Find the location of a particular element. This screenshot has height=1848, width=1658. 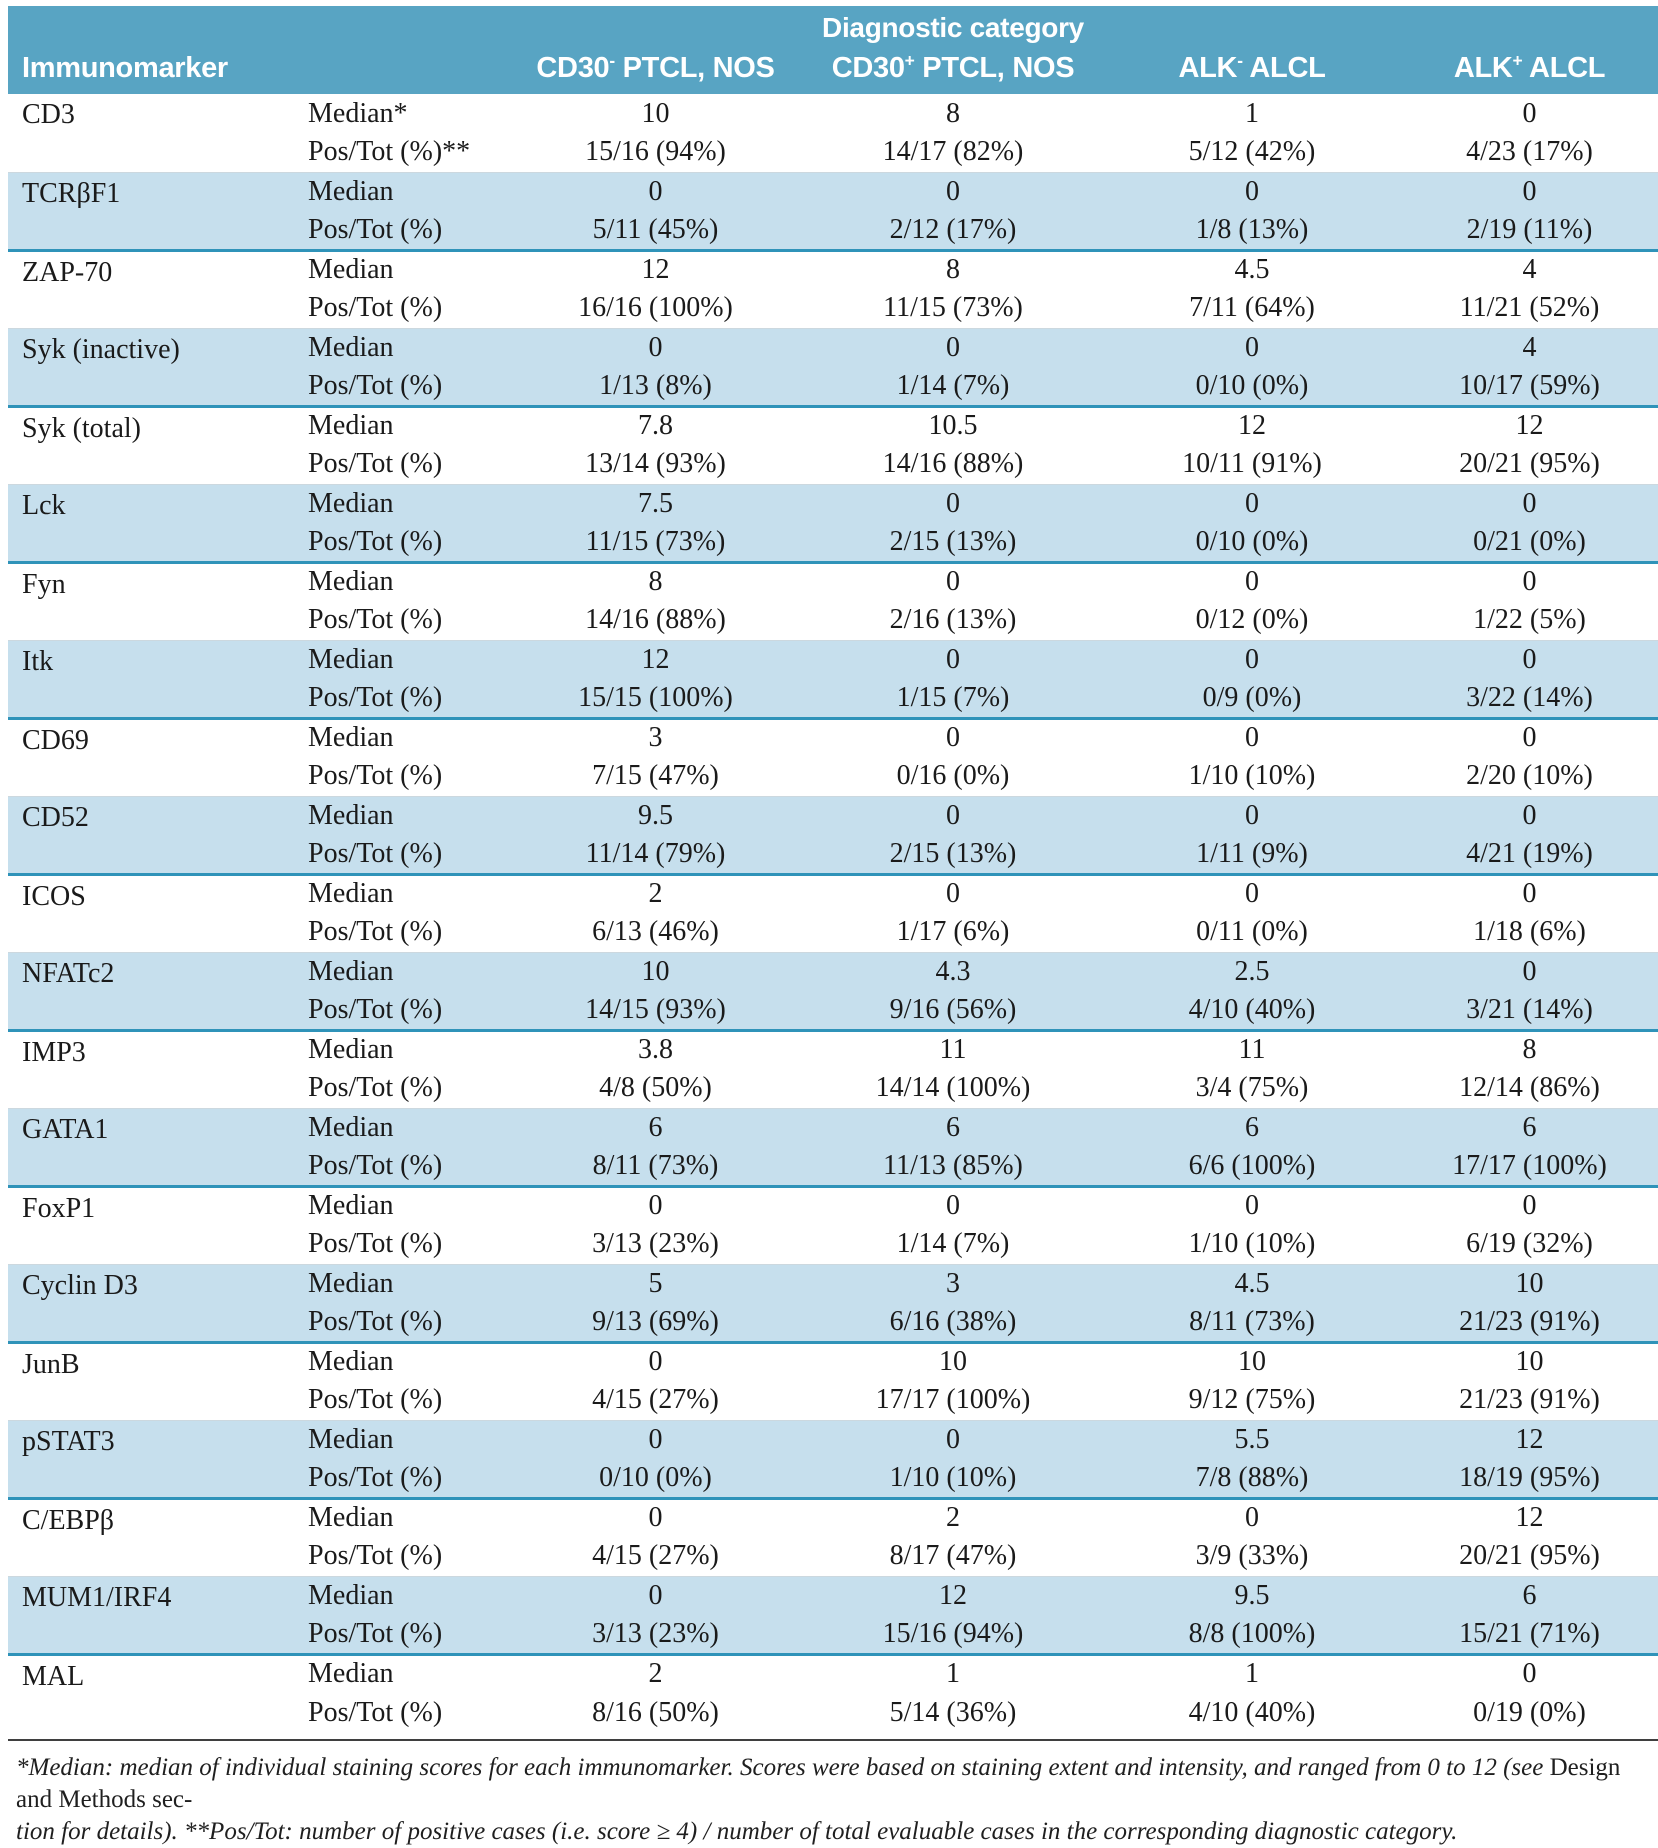

table-row: CD52 Median 9.5 0 0 0 is located at coordinates (833, 815).